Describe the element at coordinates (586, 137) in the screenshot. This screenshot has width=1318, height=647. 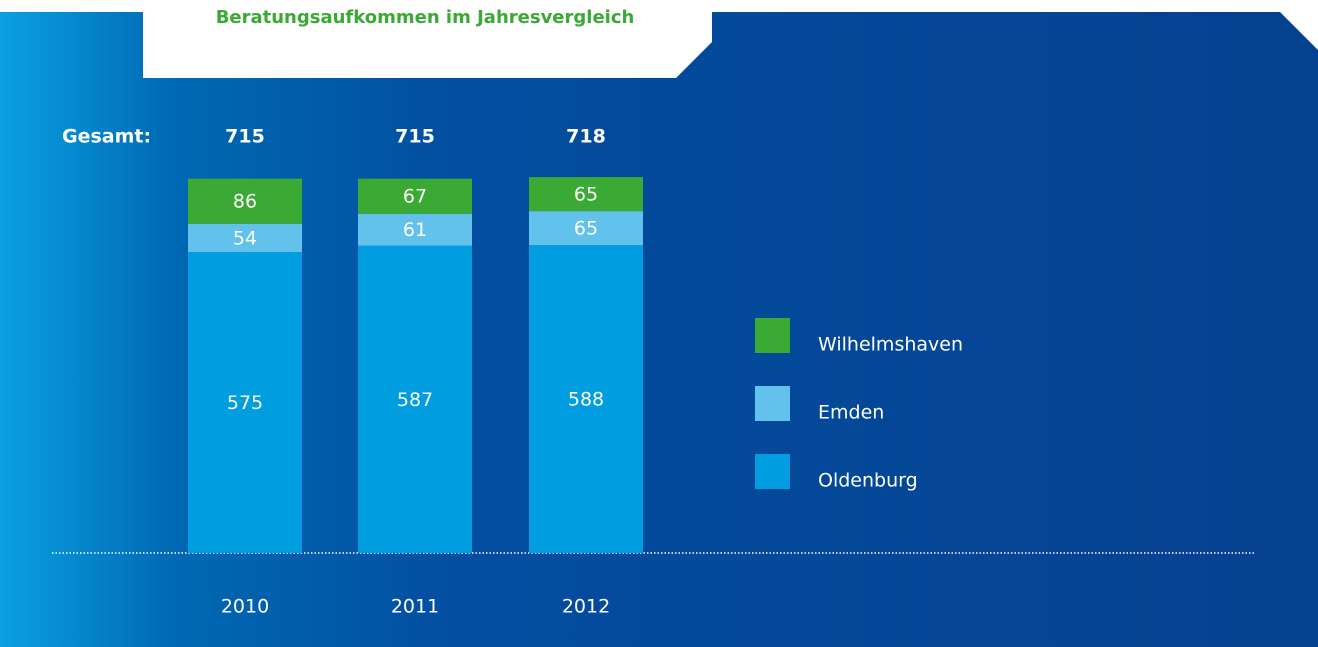
I see `total-value: 718` at that location.